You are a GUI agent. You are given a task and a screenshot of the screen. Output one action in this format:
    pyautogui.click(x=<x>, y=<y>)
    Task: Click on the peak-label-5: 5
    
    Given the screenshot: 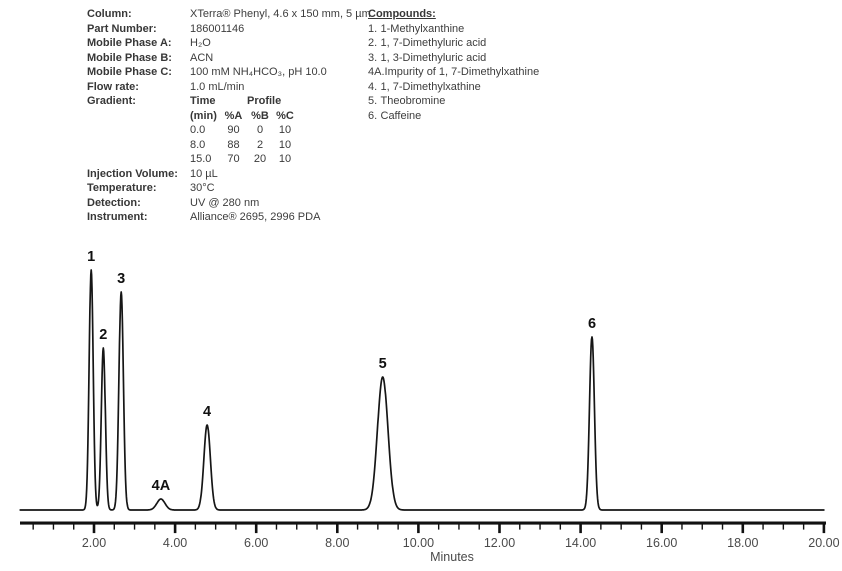 What is the action you would take?
    pyautogui.click(x=383, y=364)
    